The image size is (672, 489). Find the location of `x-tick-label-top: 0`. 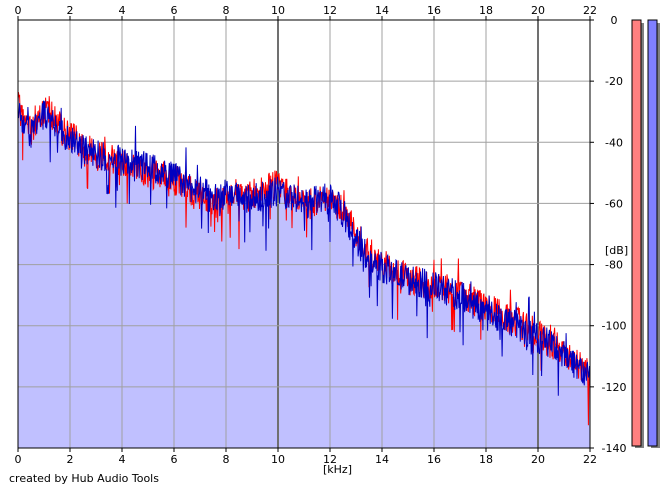

x-tick-label-top: 0 is located at coordinates (18, 10).